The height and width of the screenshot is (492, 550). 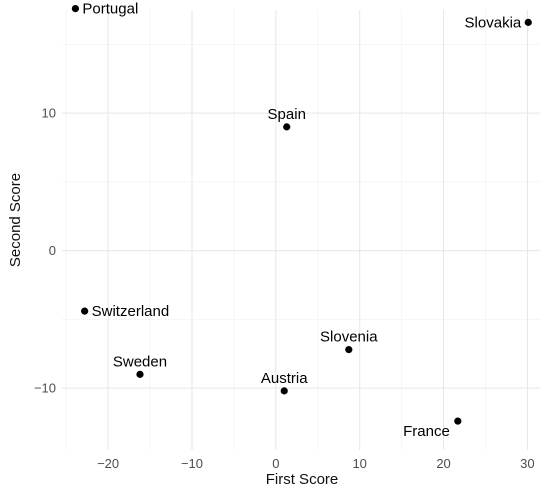 What do you see at coordinates (140, 361) in the screenshot?
I see `data-point-label: Sweden` at bounding box center [140, 361].